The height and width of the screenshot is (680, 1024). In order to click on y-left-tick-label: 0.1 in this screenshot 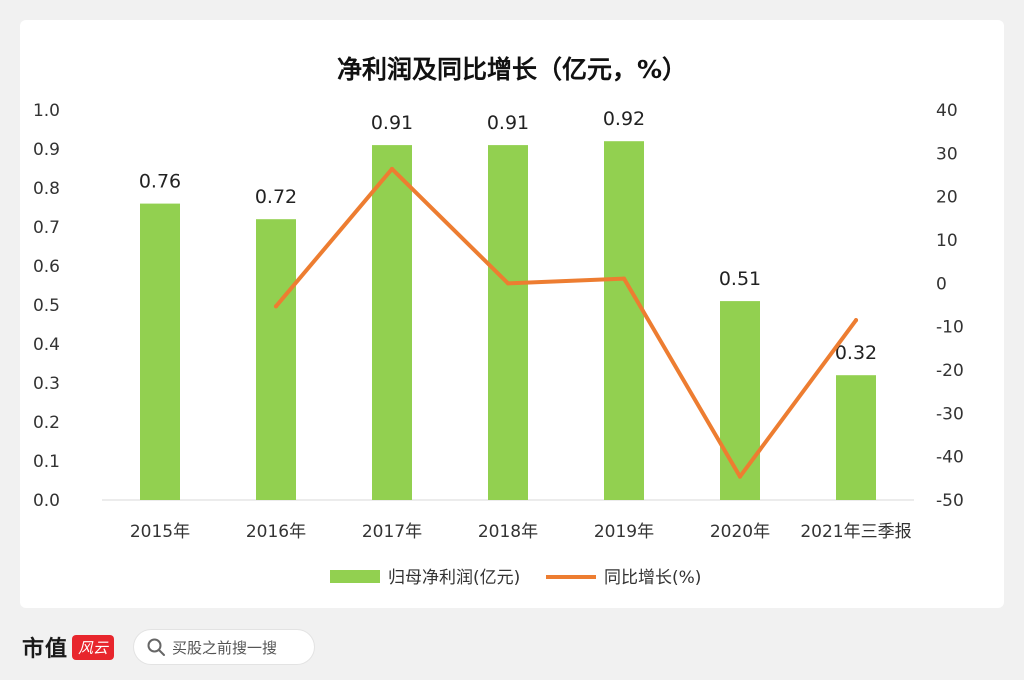, I will do `click(46, 462)`.